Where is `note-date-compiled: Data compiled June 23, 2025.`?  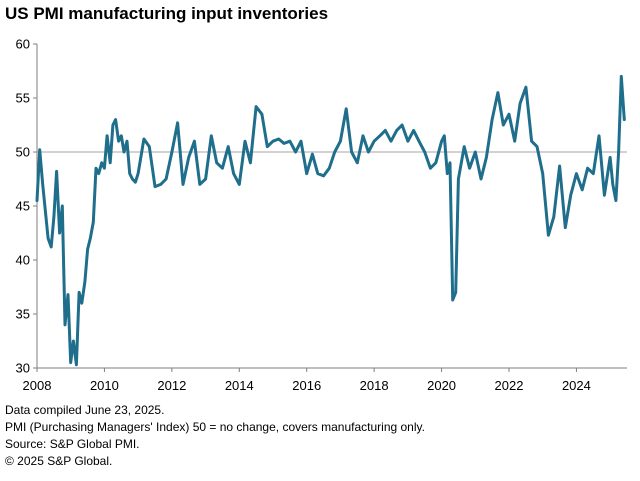 note-date-compiled: Data compiled June 23, 2025. is located at coordinates (85, 410).